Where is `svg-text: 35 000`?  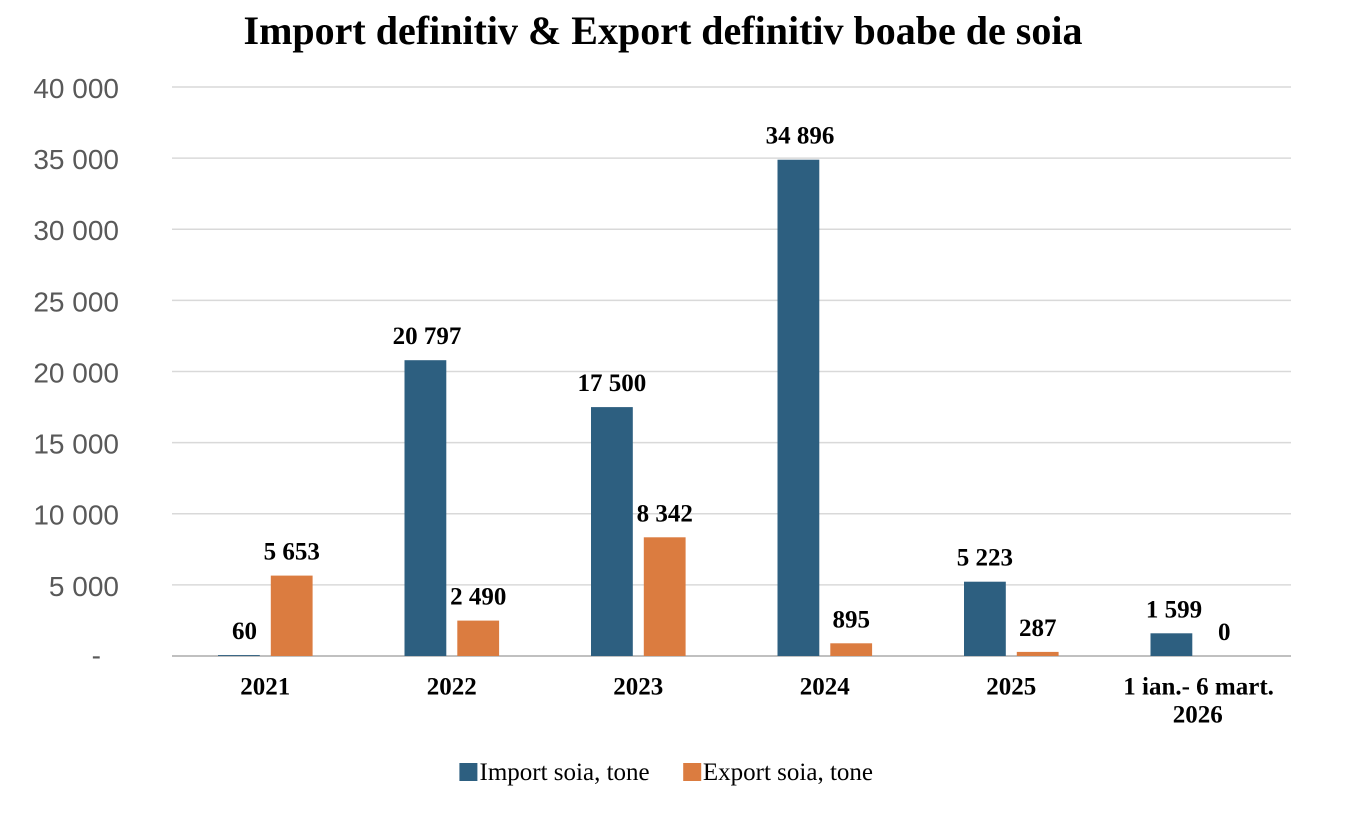
svg-text: 35 000 is located at coordinates (76, 159).